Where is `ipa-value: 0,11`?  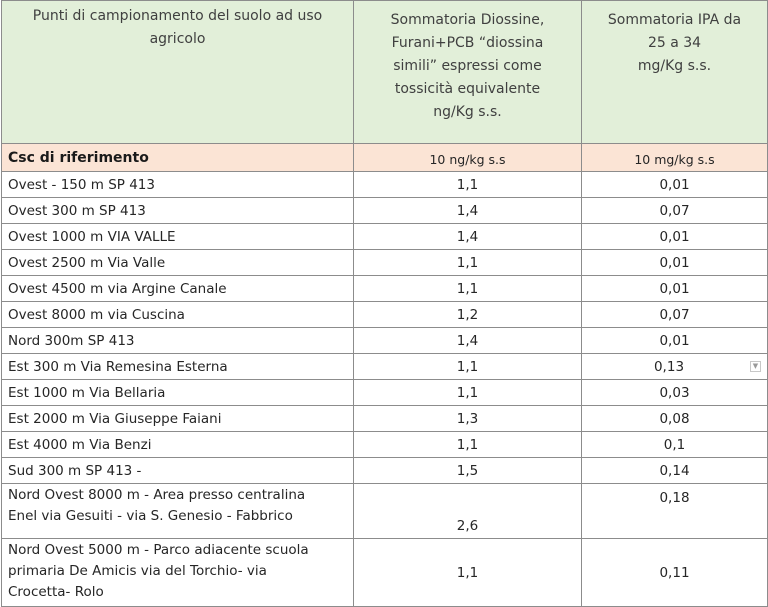 ipa-value: 0,11 is located at coordinates (674, 572).